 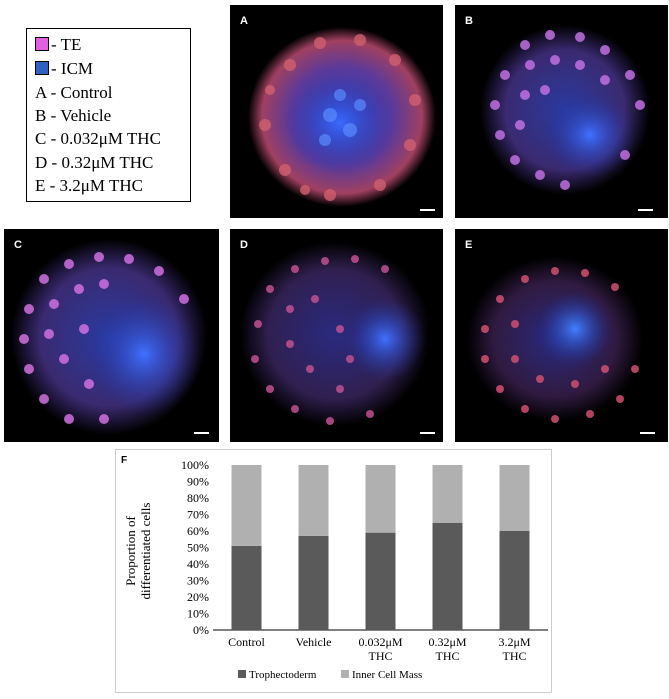 What do you see at coordinates (42, 68) in the screenshot?
I see `icm-swatch` at bounding box center [42, 68].